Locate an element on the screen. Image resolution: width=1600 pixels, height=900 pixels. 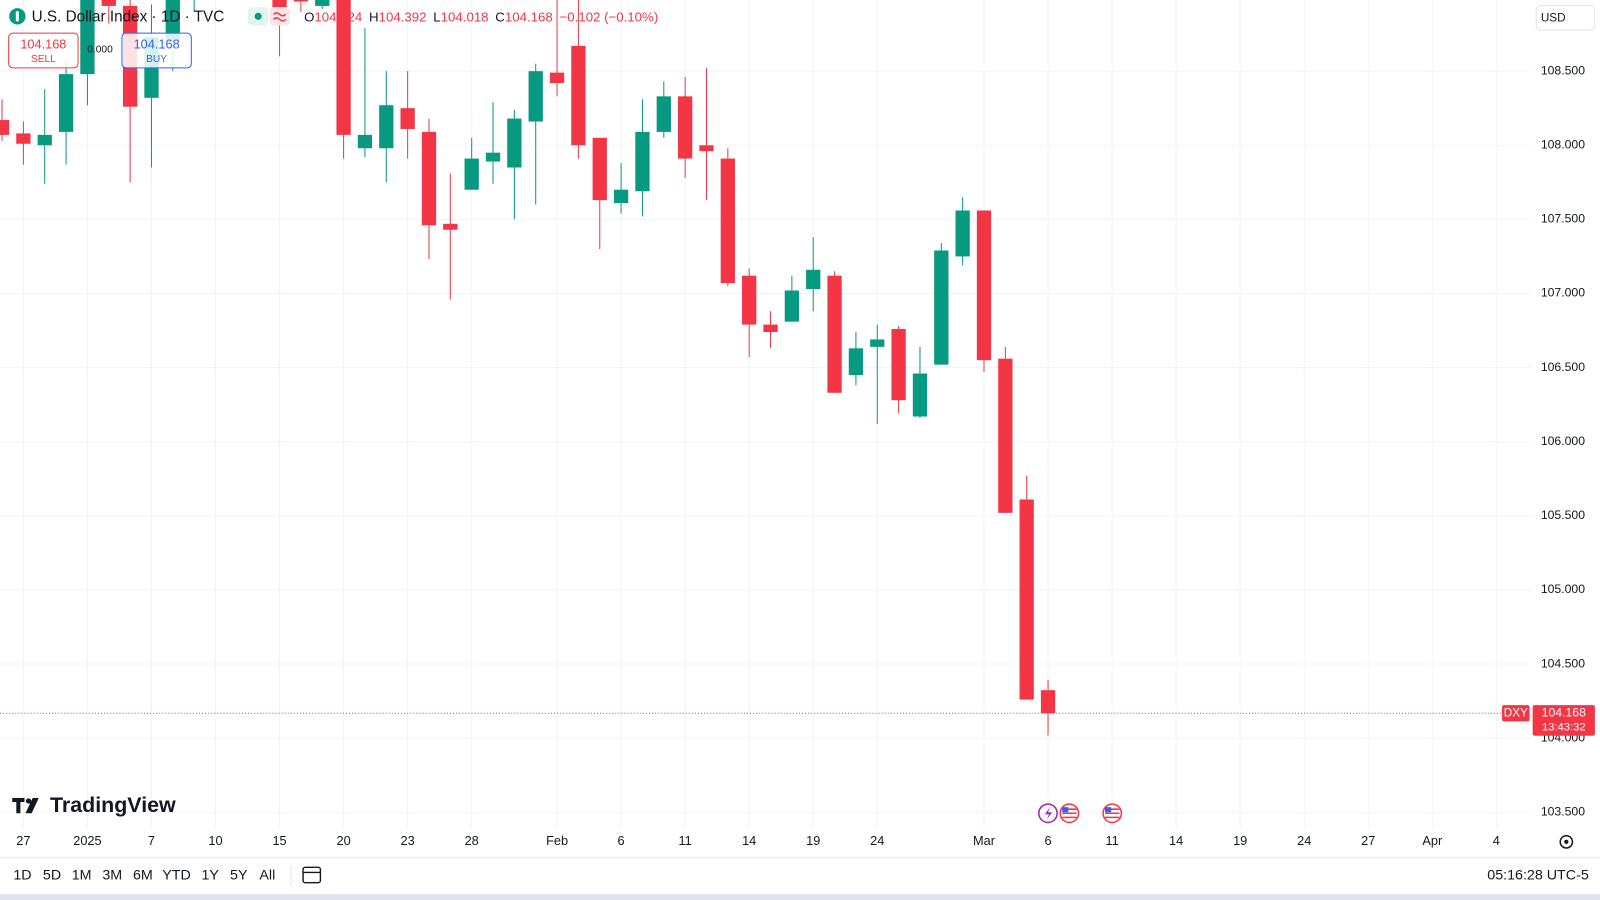
settings-icon is located at coordinates (1566, 841).